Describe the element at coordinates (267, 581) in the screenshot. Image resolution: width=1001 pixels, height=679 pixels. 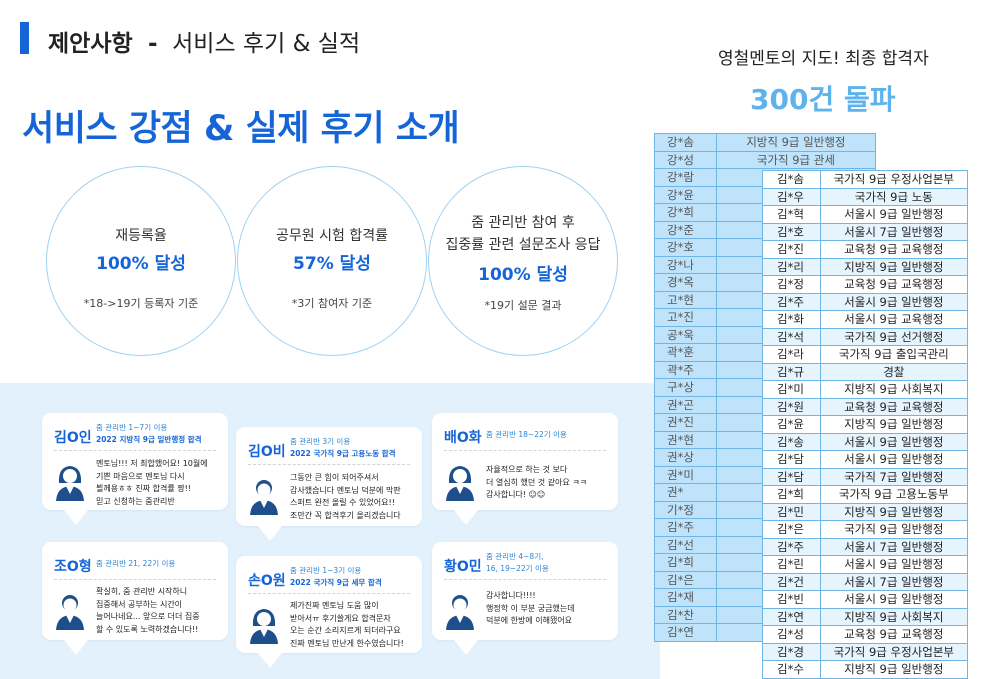
I see `reviewer-name: 손O원` at that location.